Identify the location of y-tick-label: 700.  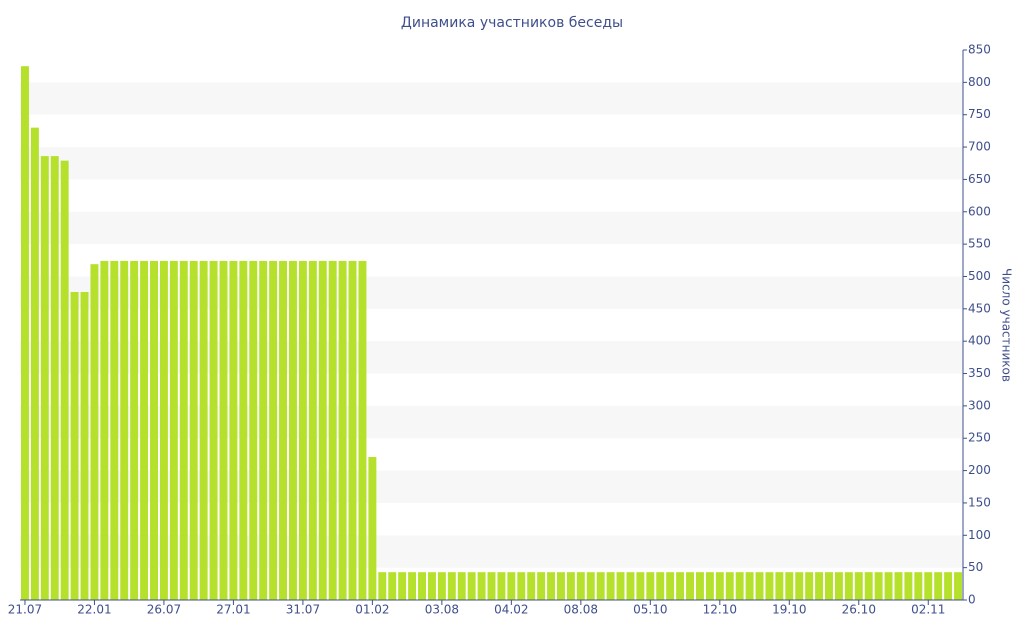
(979, 147).